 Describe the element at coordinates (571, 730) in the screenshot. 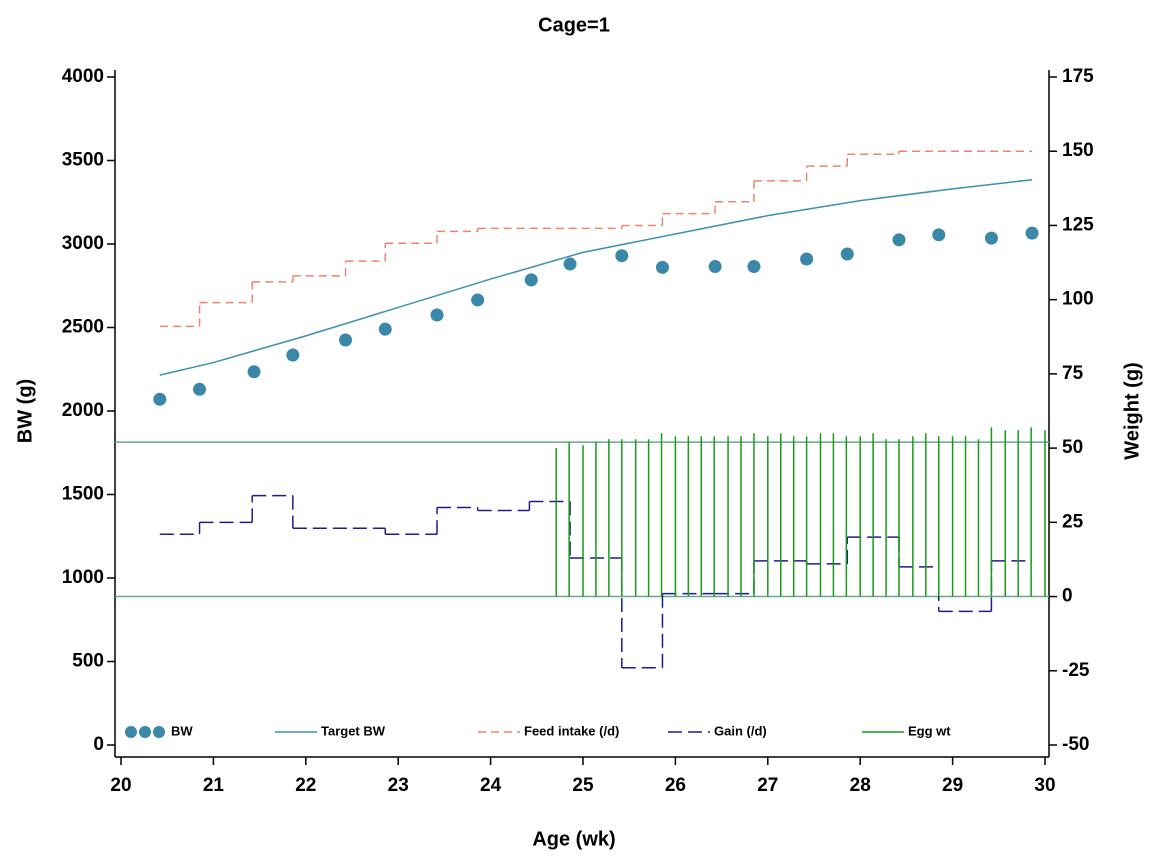

I see `legend-label: Feed intake (/d)` at that location.